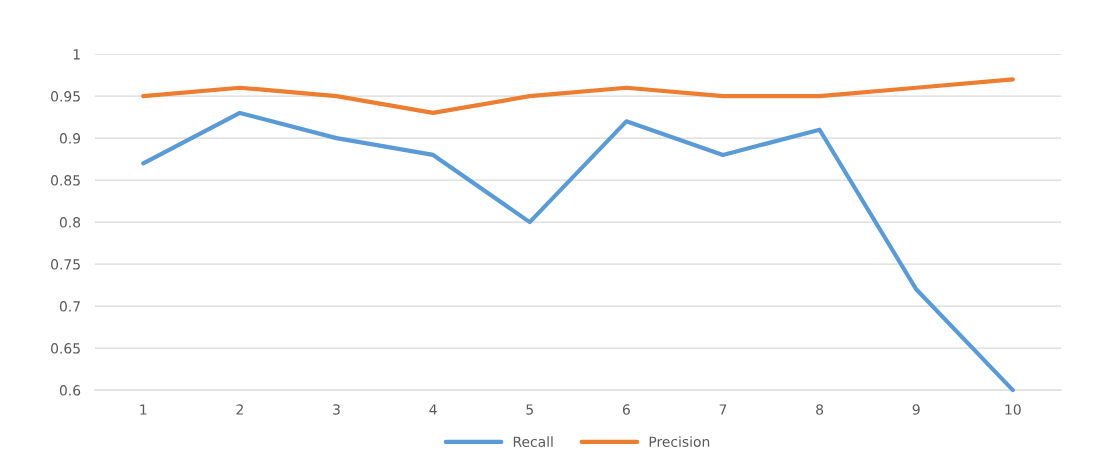  What do you see at coordinates (723, 409) in the screenshot?
I see `x-tick-label: 7` at bounding box center [723, 409].